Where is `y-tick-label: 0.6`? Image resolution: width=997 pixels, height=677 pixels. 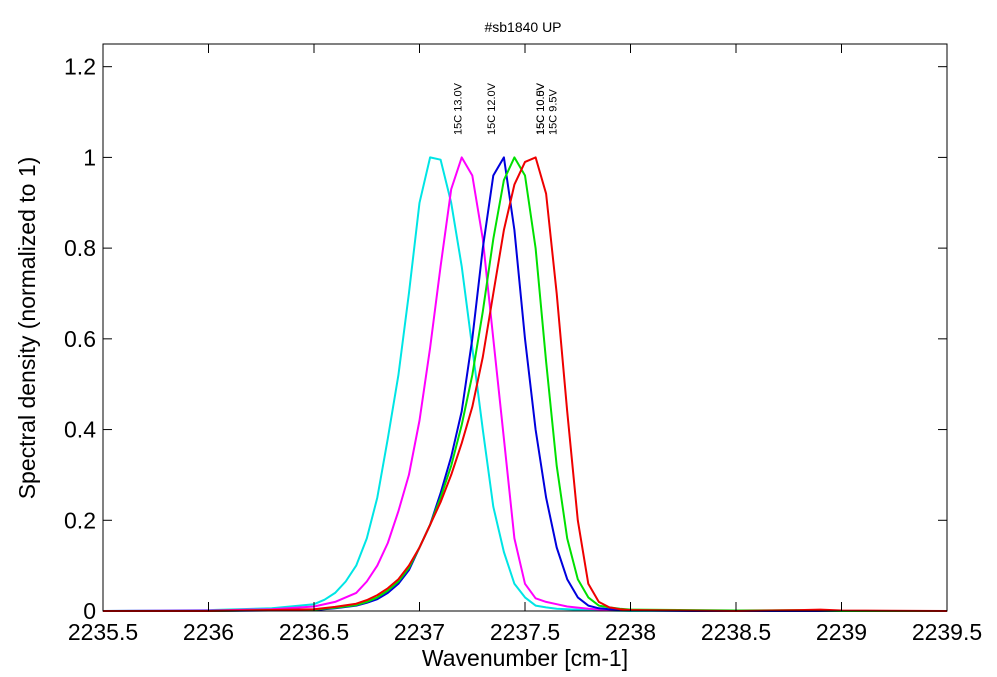
y-tick-label: 0.6 is located at coordinates (80, 339).